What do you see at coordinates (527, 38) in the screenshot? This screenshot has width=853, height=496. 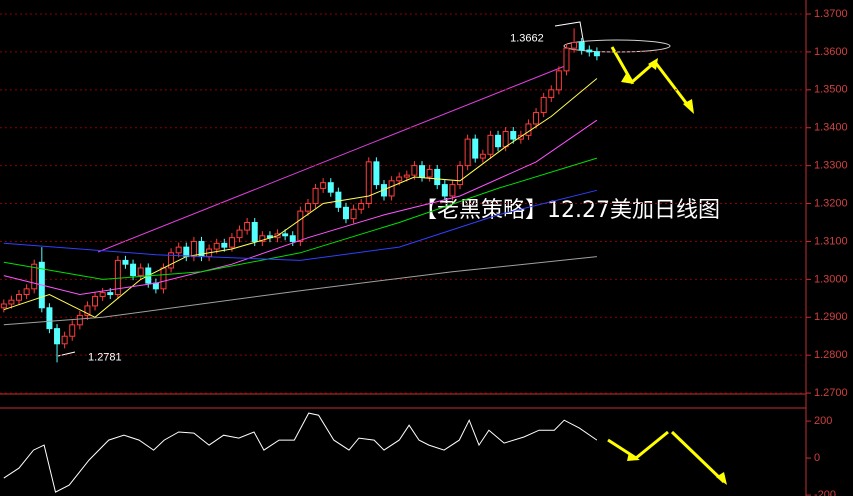 I see `price-annotation: 1.3662` at bounding box center [527, 38].